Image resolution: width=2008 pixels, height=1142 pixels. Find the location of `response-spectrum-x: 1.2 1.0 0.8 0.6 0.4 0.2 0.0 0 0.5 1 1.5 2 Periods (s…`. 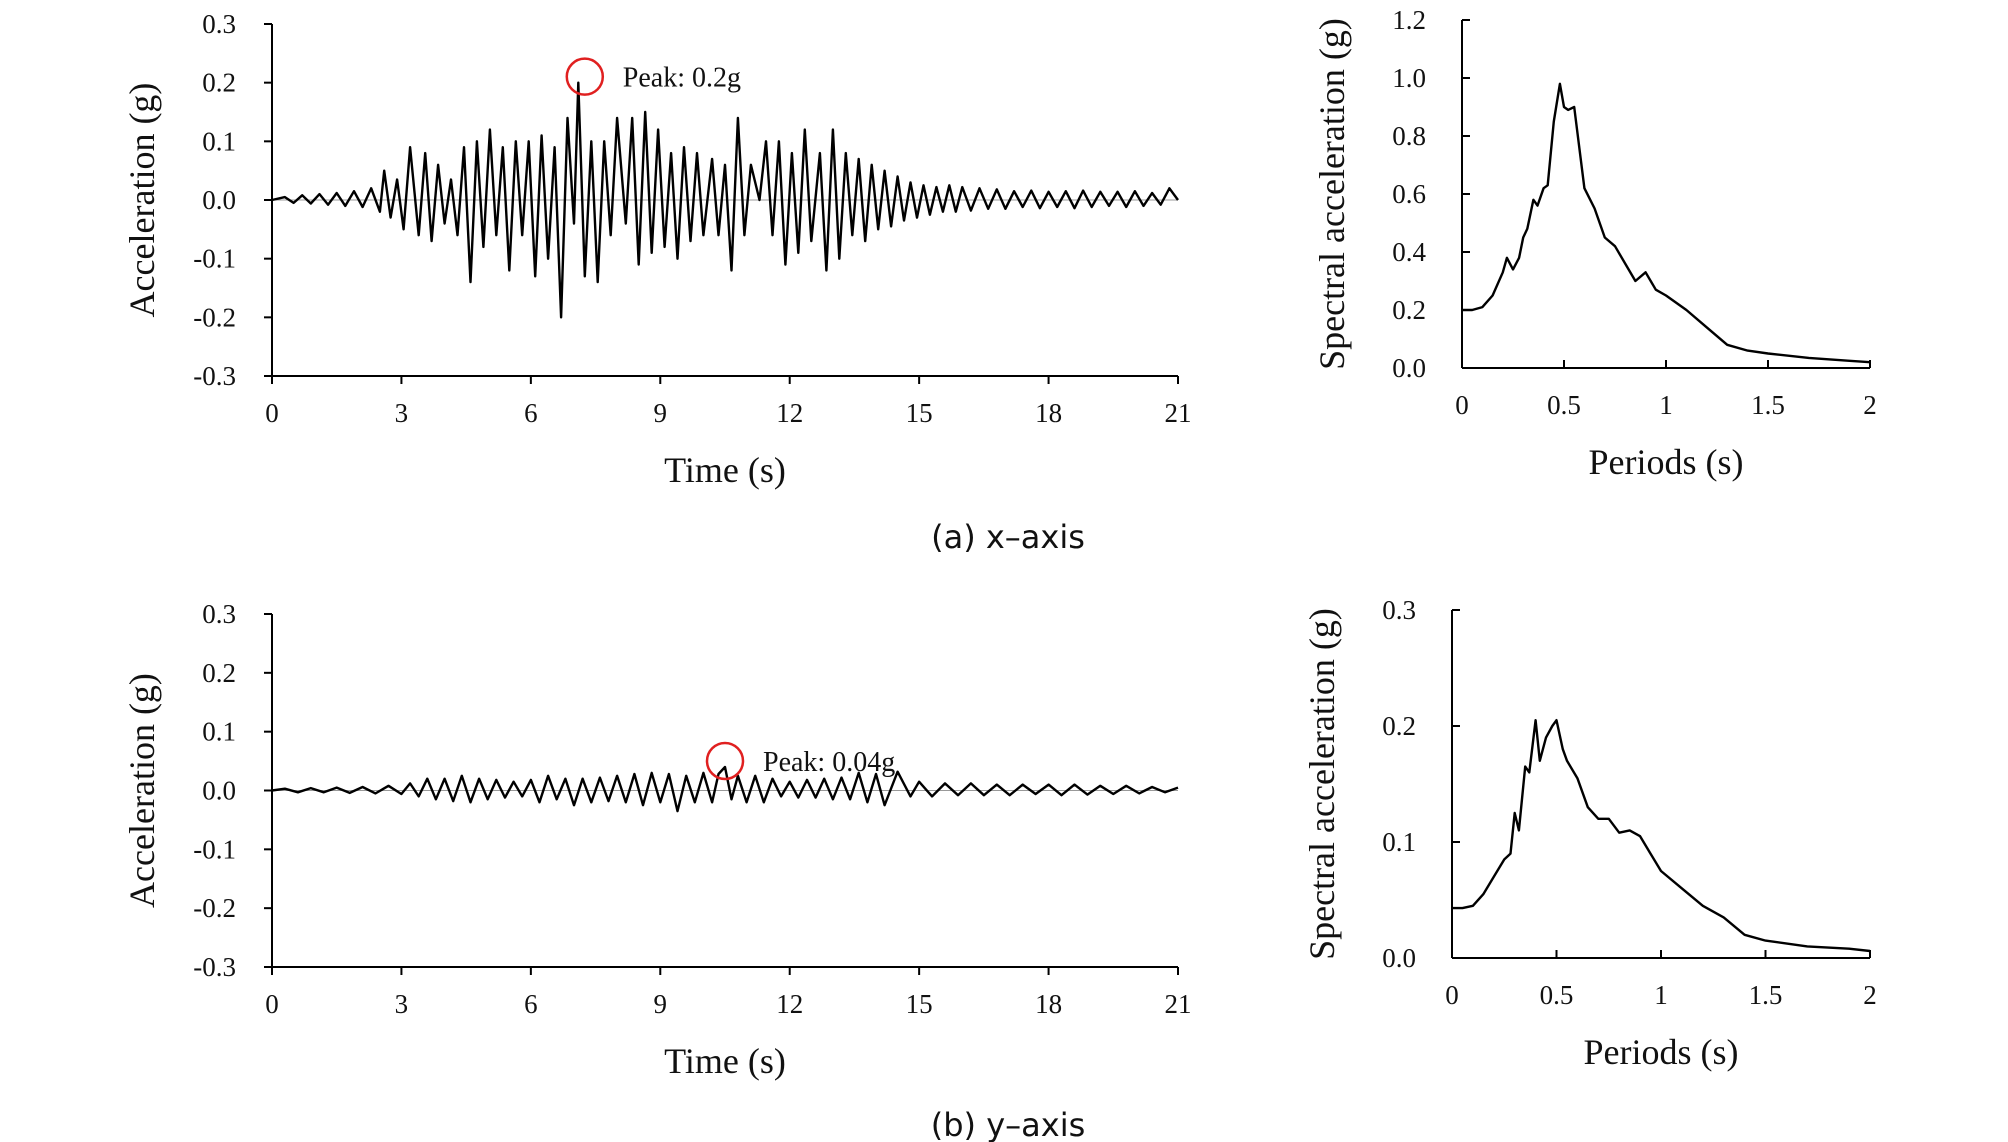

response-spectrum-x: 1.2 1.0 0.8 0.6 0.4 0.2 0.0 0 0.5 1 1.5 2 Periods (s… is located at coordinates (1594, 243).